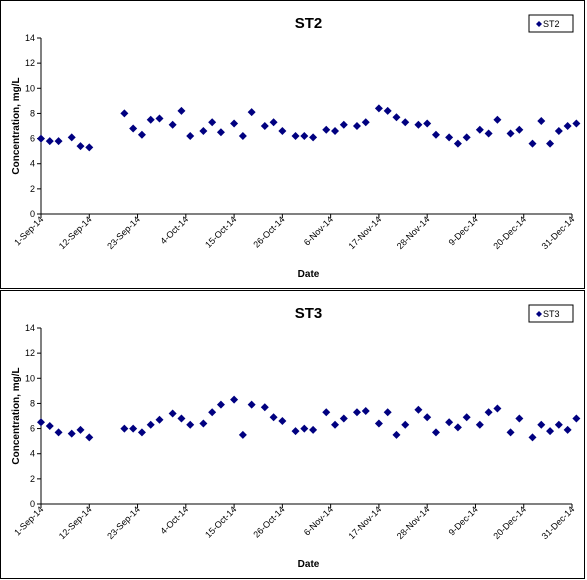 The image size is (587, 580). I want to click on x-tick-label: 17-Nov-14, so click(365, 522).